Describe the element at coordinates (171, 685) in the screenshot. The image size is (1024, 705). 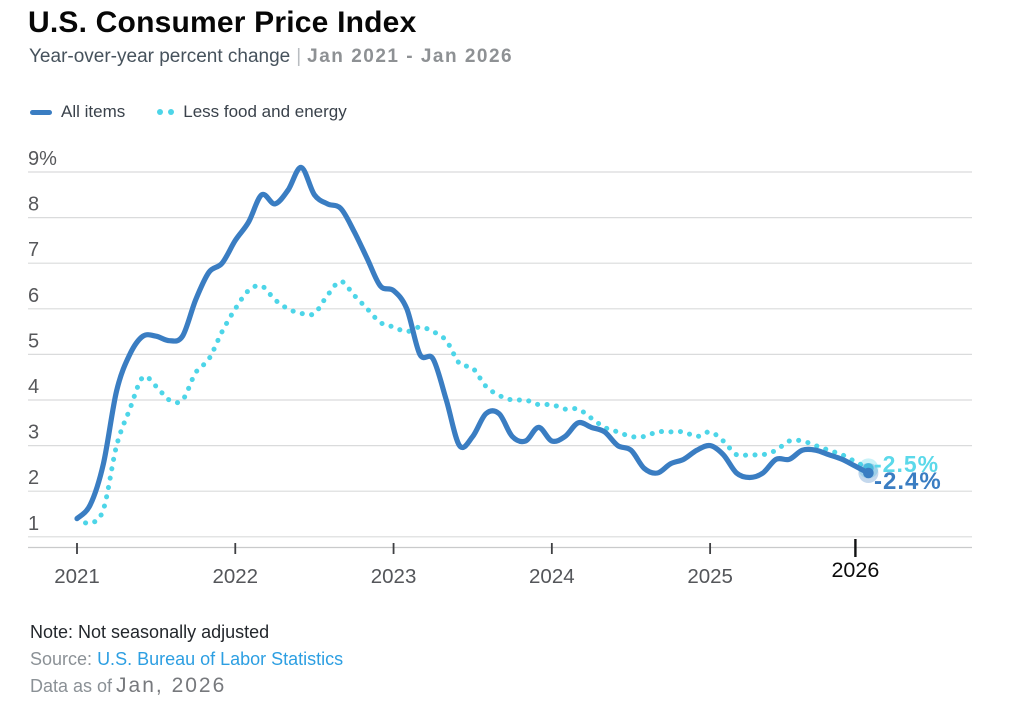
I see `data-as-of-value: Jan, 2026` at that location.